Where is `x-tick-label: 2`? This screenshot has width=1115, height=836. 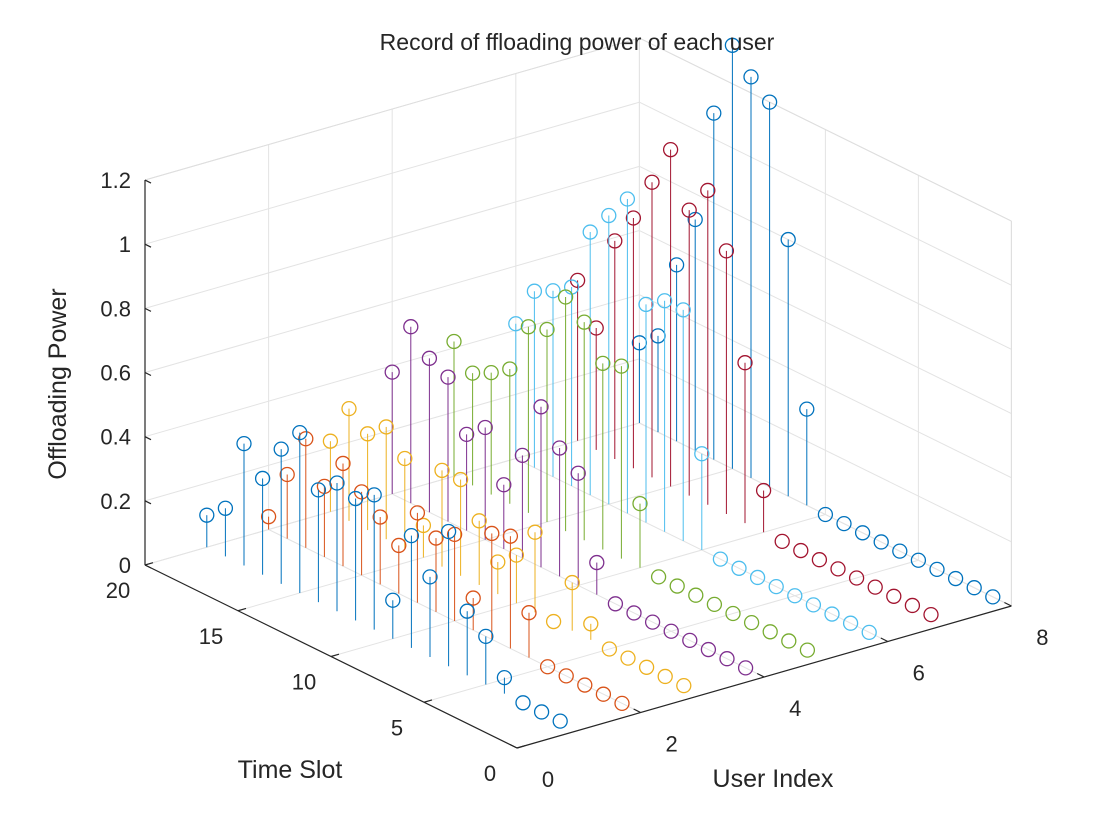
x-tick-label: 2 is located at coordinates (671, 744).